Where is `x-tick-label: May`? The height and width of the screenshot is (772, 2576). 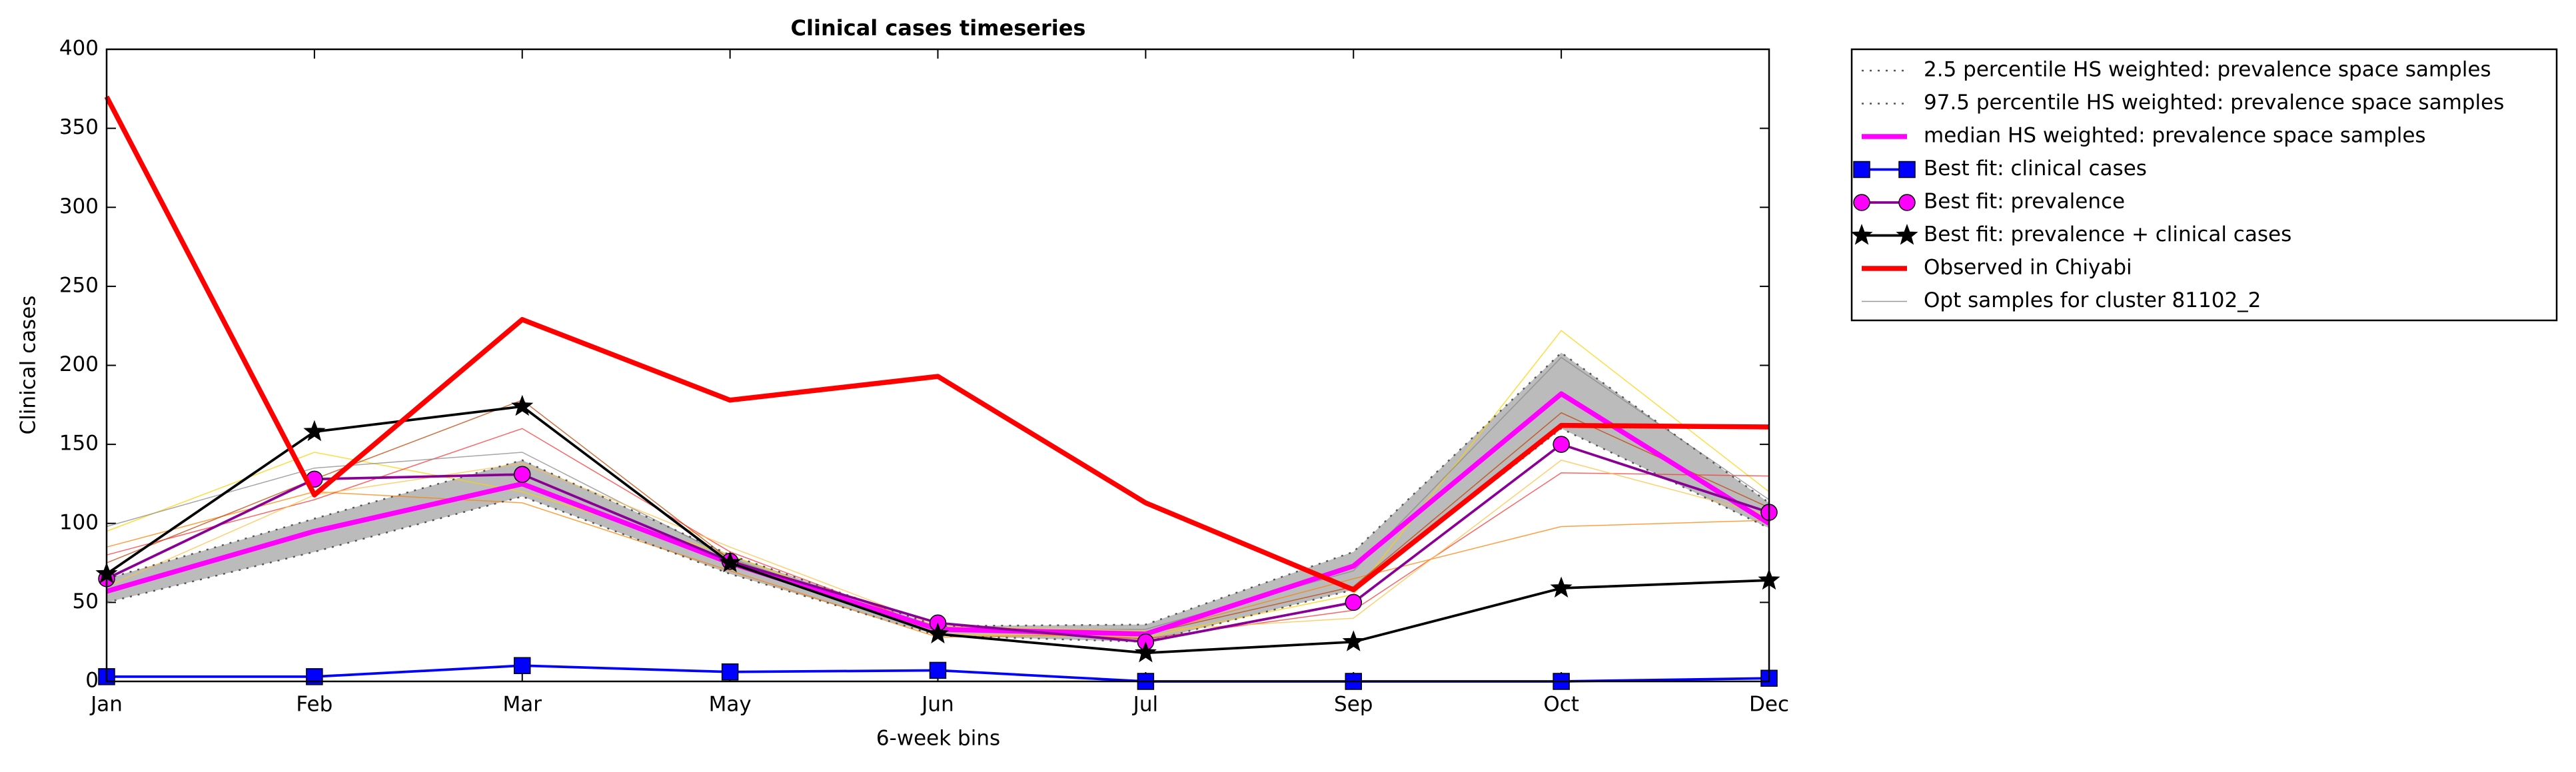 x-tick-label: May is located at coordinates (730, 705).